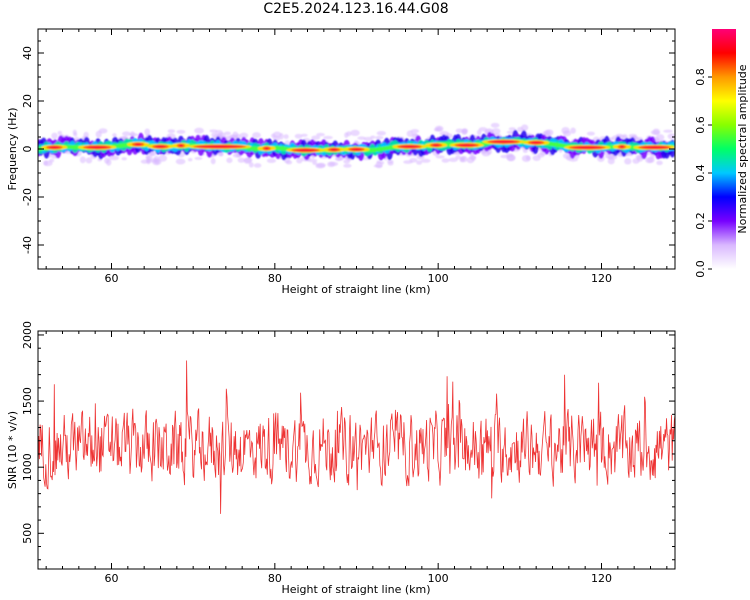  What do you see at coordinates (27, 53) in the screenshot?
I see `y-tick-label: 40` at bounding box center [27, 53].